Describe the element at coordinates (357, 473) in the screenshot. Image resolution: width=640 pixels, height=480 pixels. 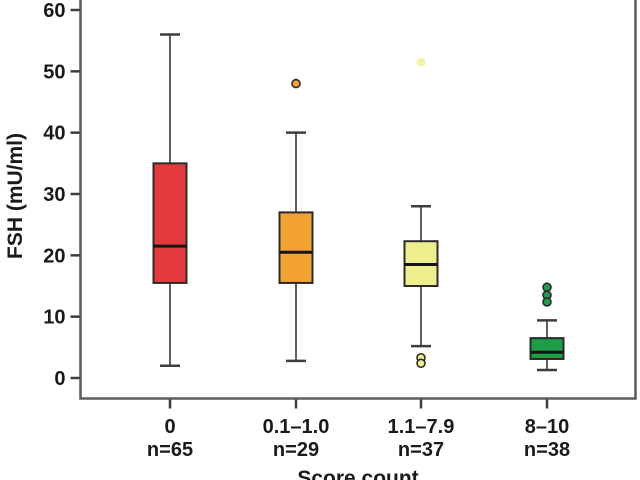
I see `x-axis-title: Score count` at that location.